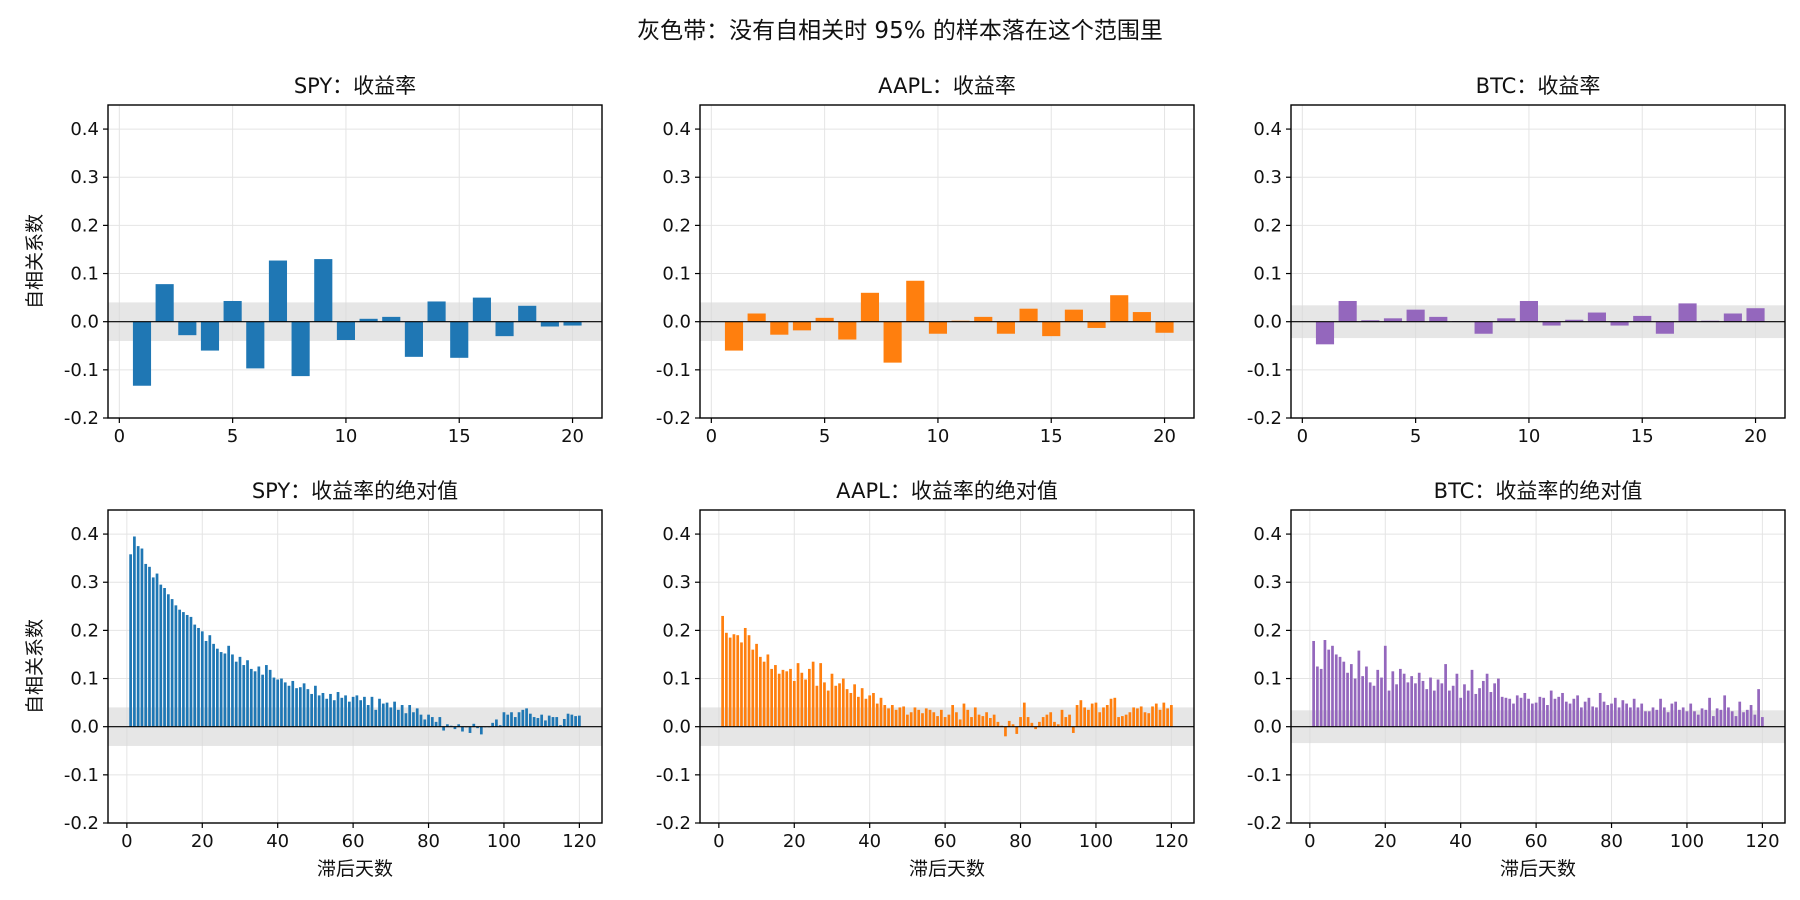 The width and height of the screenshot is (1800, 900). Describe the element at coordinates (345, 436) in the screenshot. I see `x-tick-label: 10` at that location.